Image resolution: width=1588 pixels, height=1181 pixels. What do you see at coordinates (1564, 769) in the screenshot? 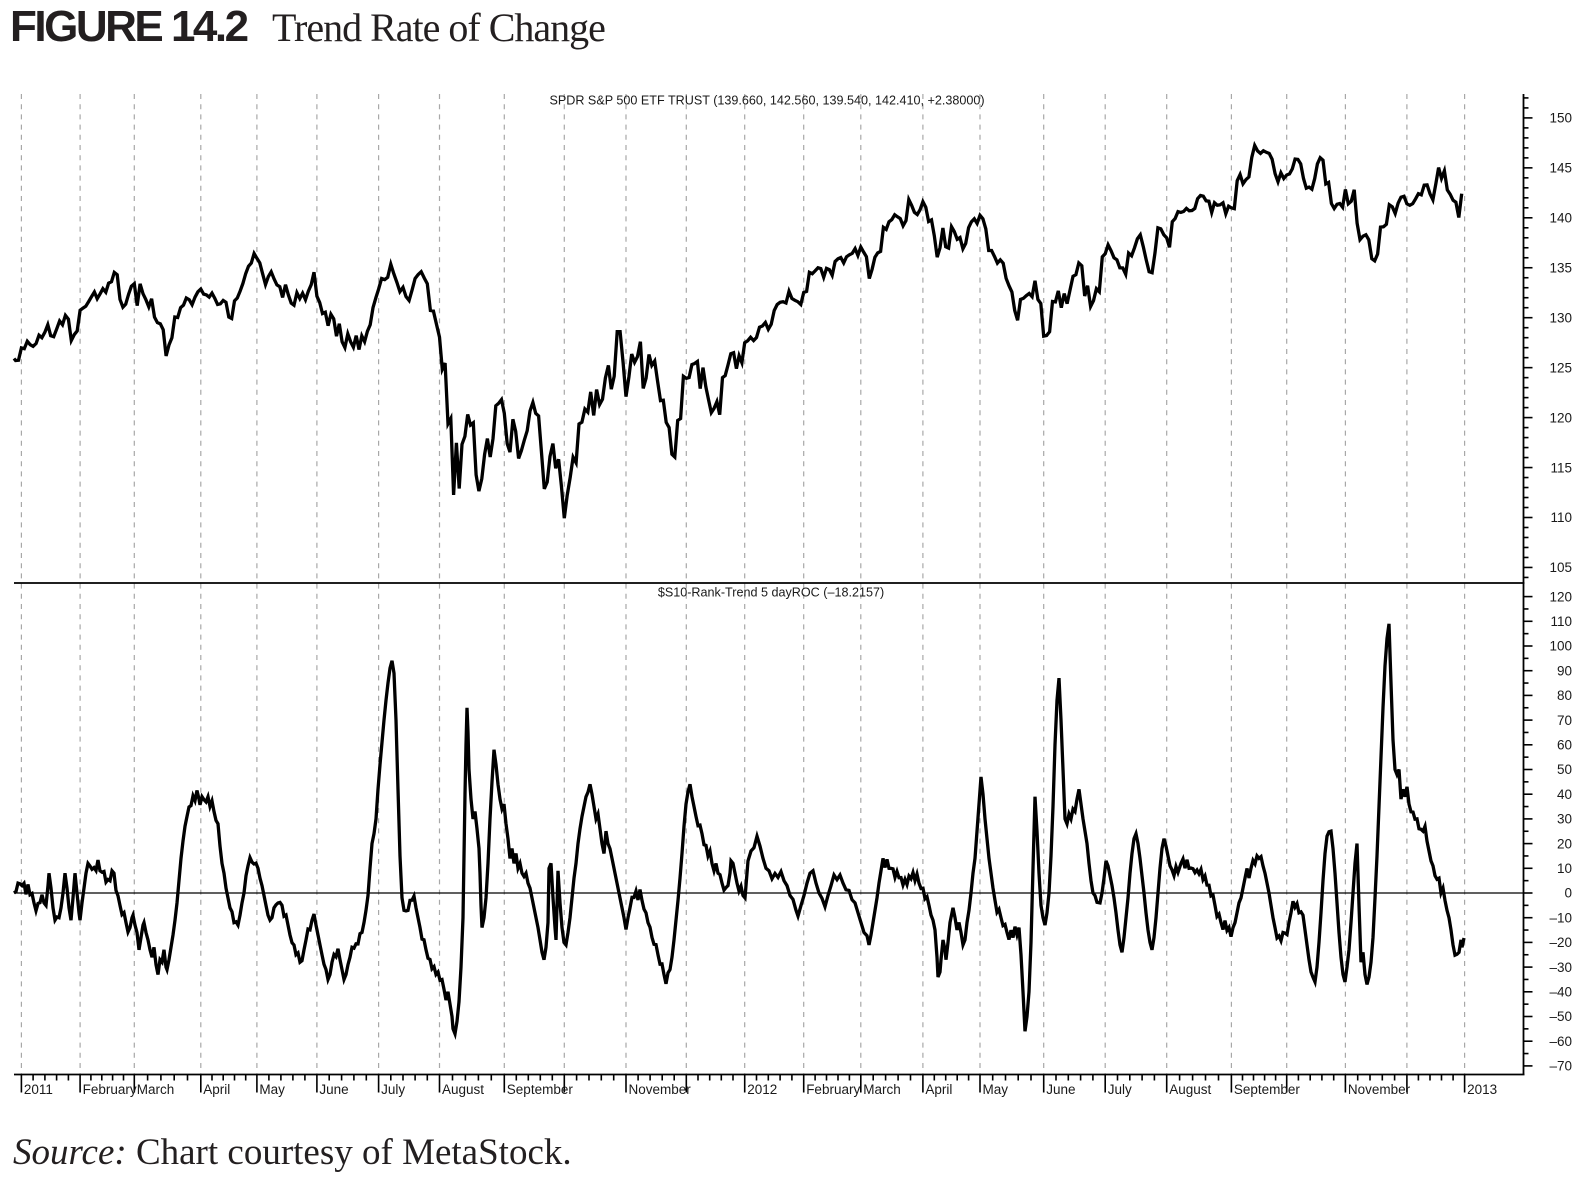
I see `svg-text: 50` at bounding box center [1564, 769].